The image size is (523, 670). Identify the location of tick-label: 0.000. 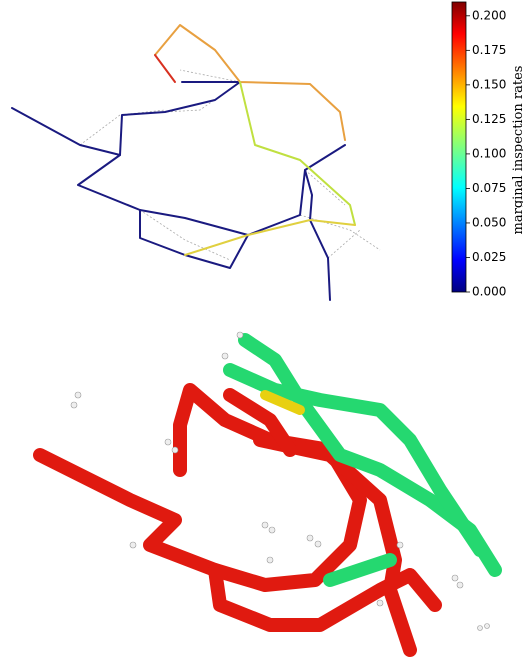
(489, 292).